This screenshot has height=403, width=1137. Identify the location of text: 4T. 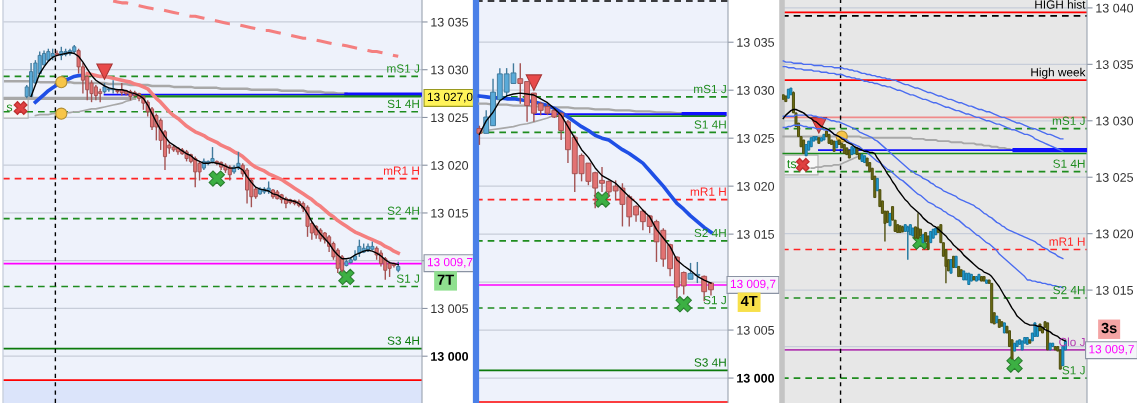
(749, 301).